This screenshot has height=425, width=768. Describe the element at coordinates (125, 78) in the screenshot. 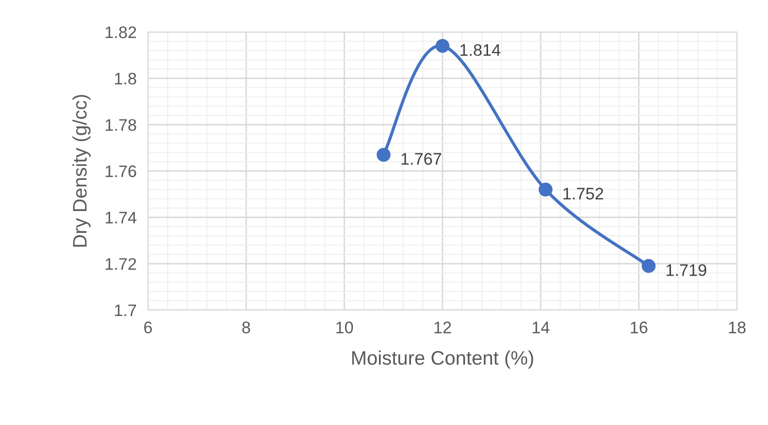

I see `y-tick-label: 1.8` at that location.